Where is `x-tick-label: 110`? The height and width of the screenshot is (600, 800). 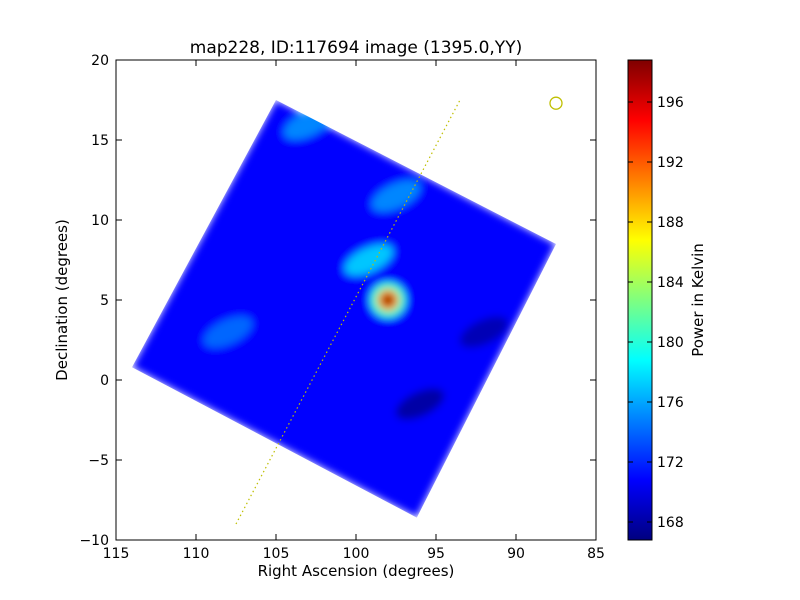
x-tick-label: 110 is located at coordinates (196, 554).